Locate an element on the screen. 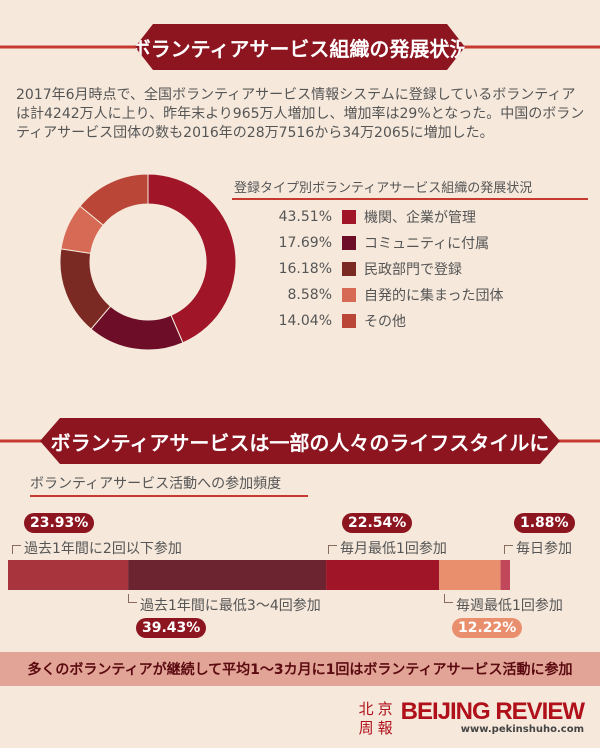 This screenshot has width=600, height=748. bar-chart-title: ボランティアサービス活動への参加頻度 is located at coordinates (156, 484).